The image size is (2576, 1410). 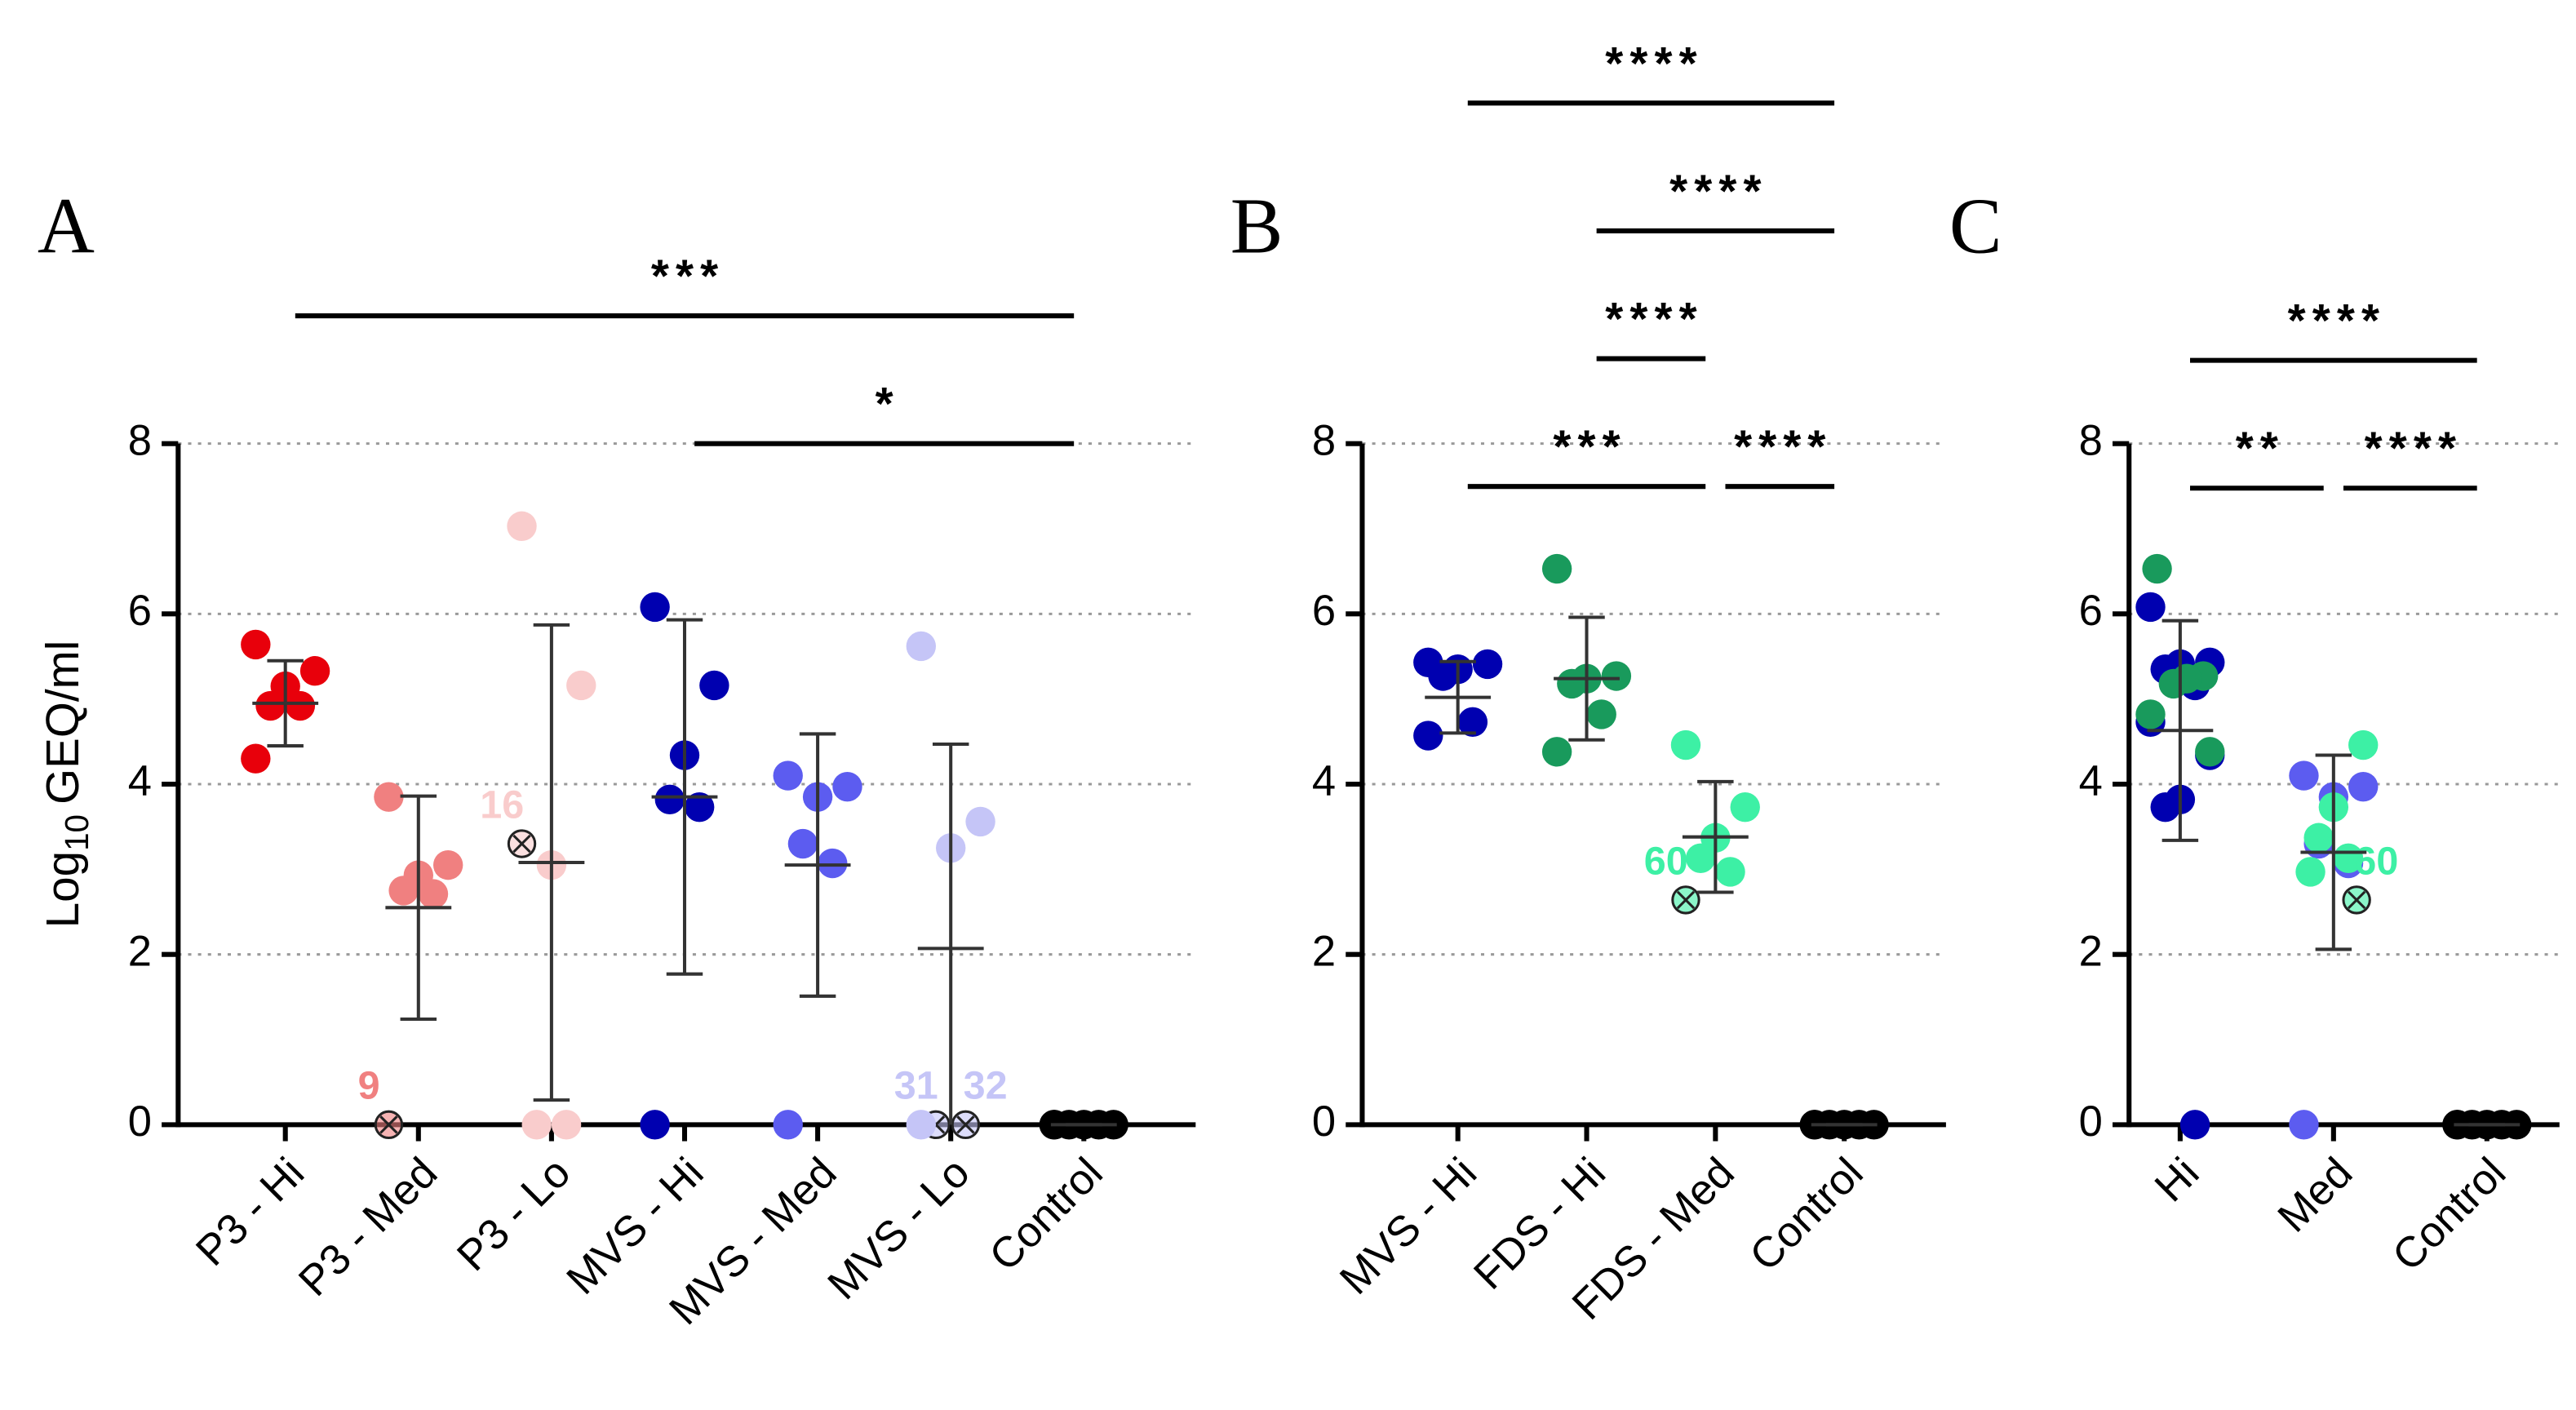 I want to click on y-label-sub: 10, so click(x=76, y=832).